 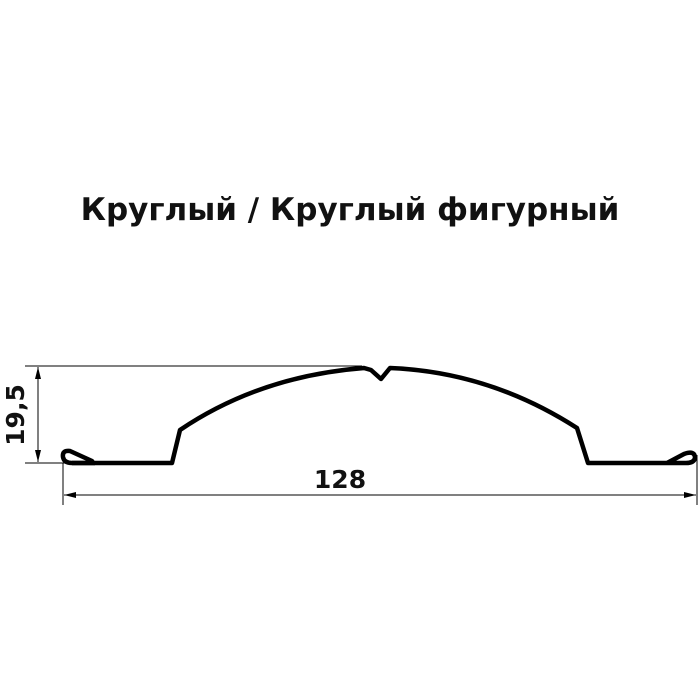 I want to click on height-label: 19,5, so click(x=15, y=415).